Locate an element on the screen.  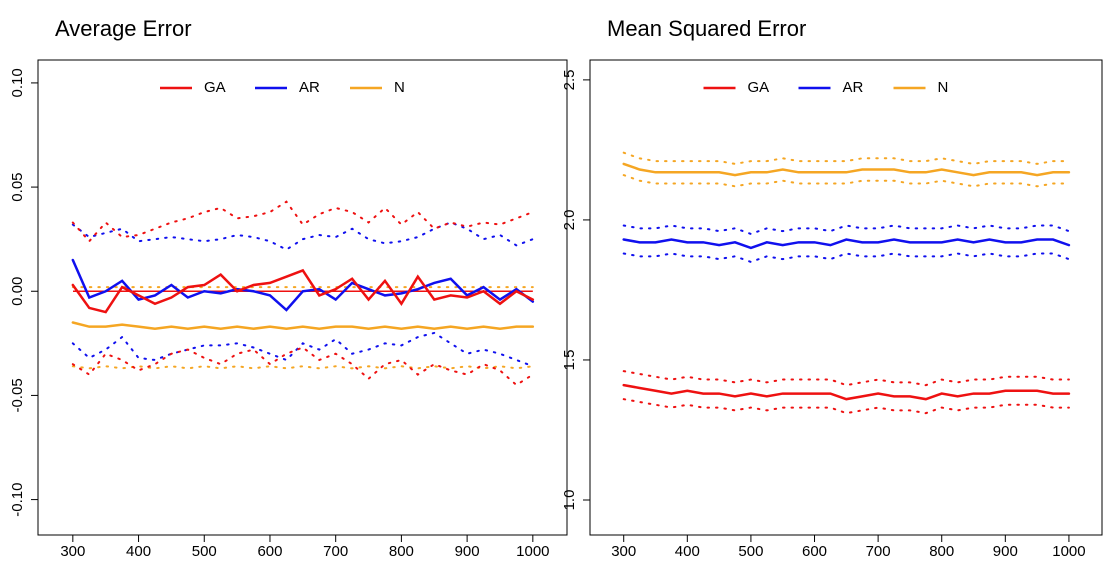
y-tick-label: -0.10 is located at coordinates (17, 499).